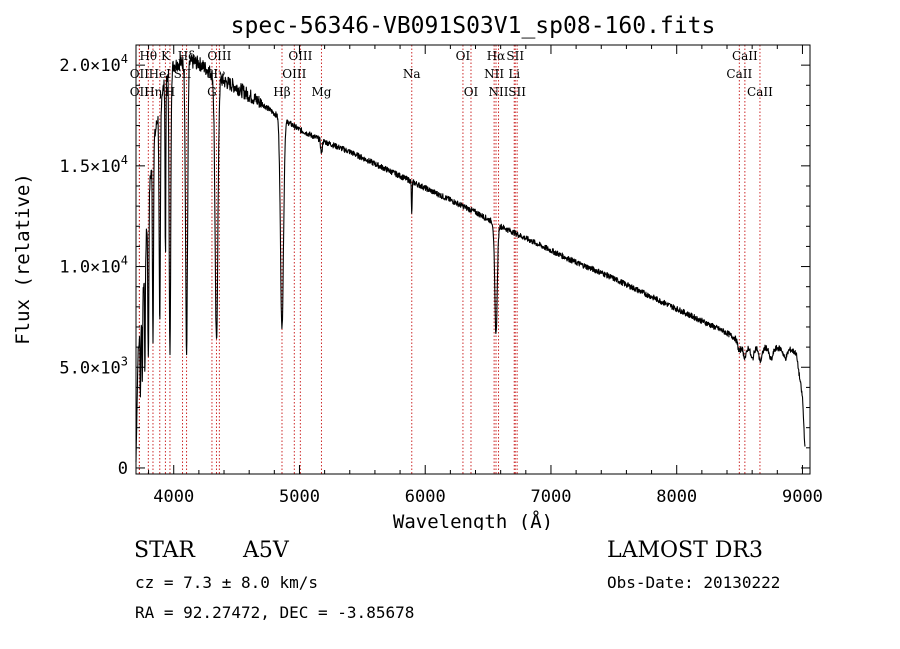 This screenshot has width=900, height=649. What do you see at coordinates (173, 497) in the screenshot?
I see `x-tick-label: 4000` at bounding box center [173, 497].